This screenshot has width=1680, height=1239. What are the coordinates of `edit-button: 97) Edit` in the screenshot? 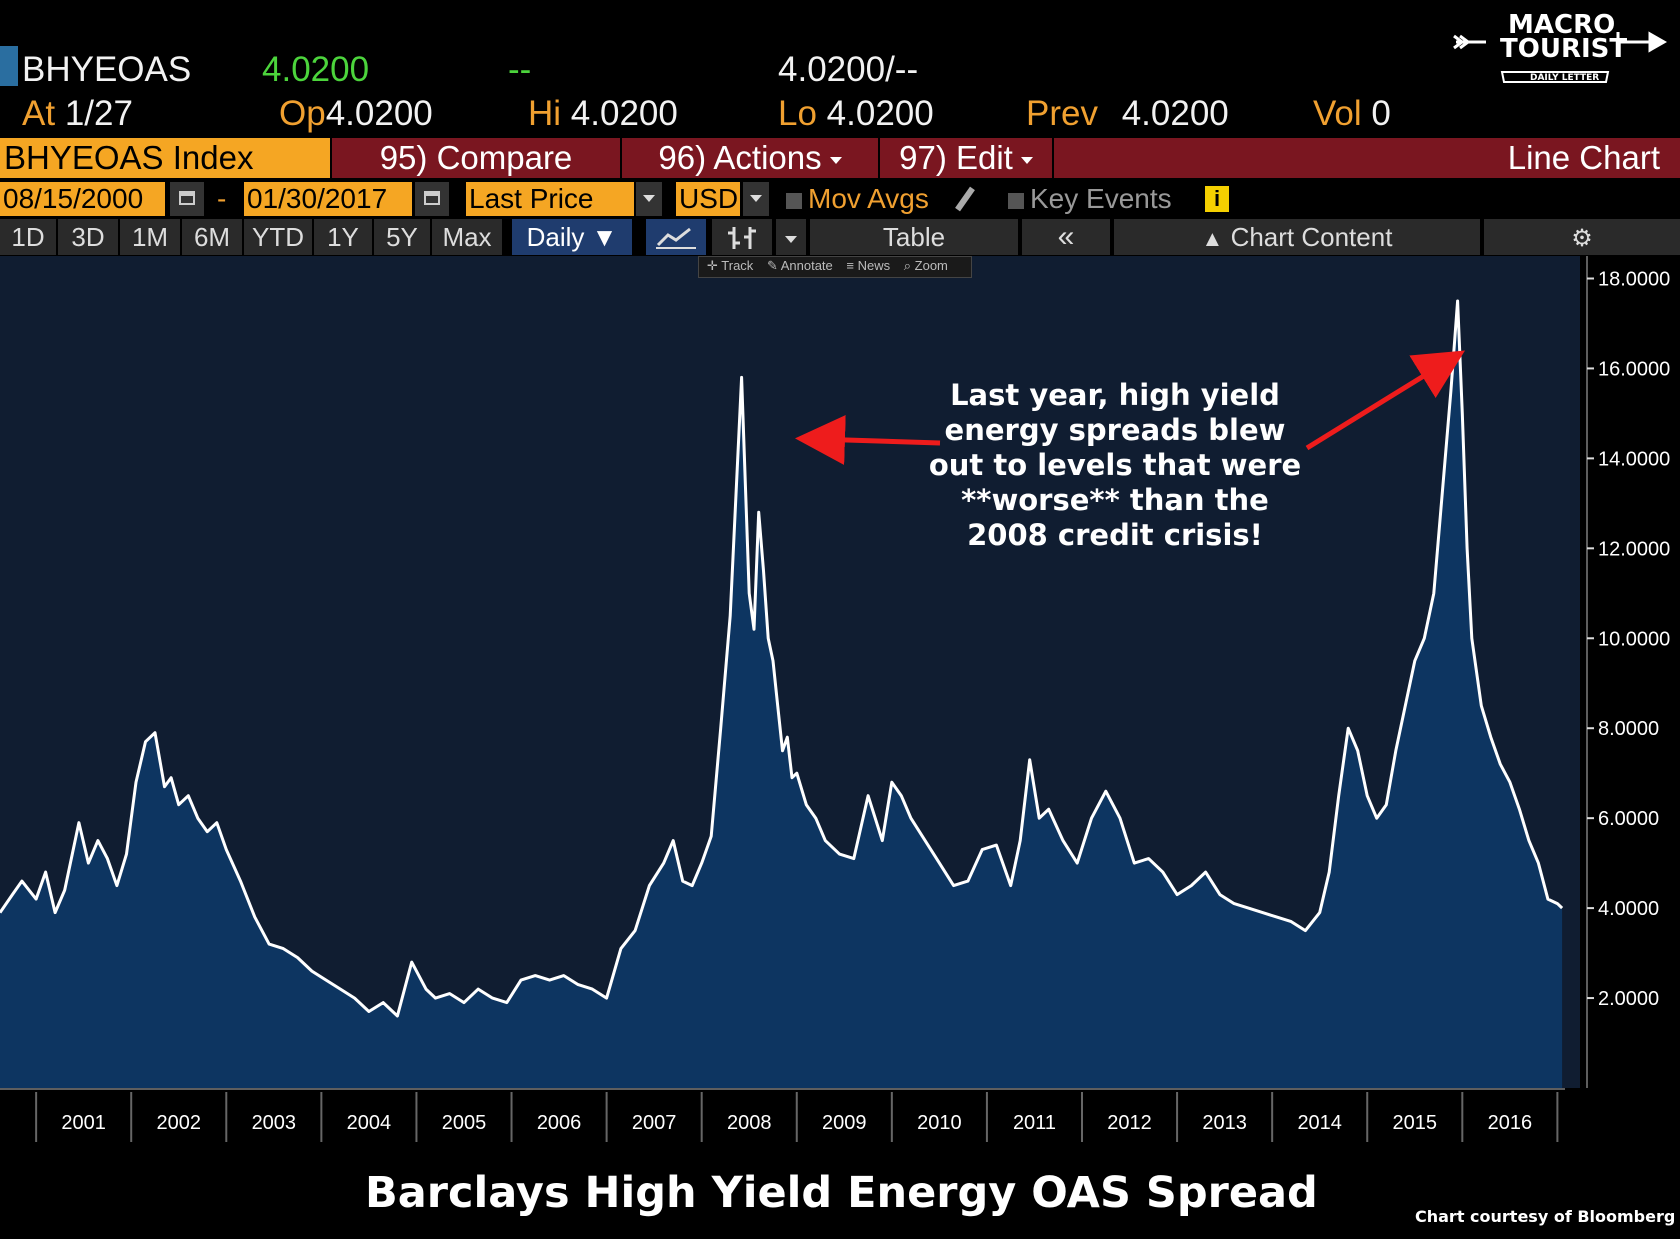 It's located at (965, 158).